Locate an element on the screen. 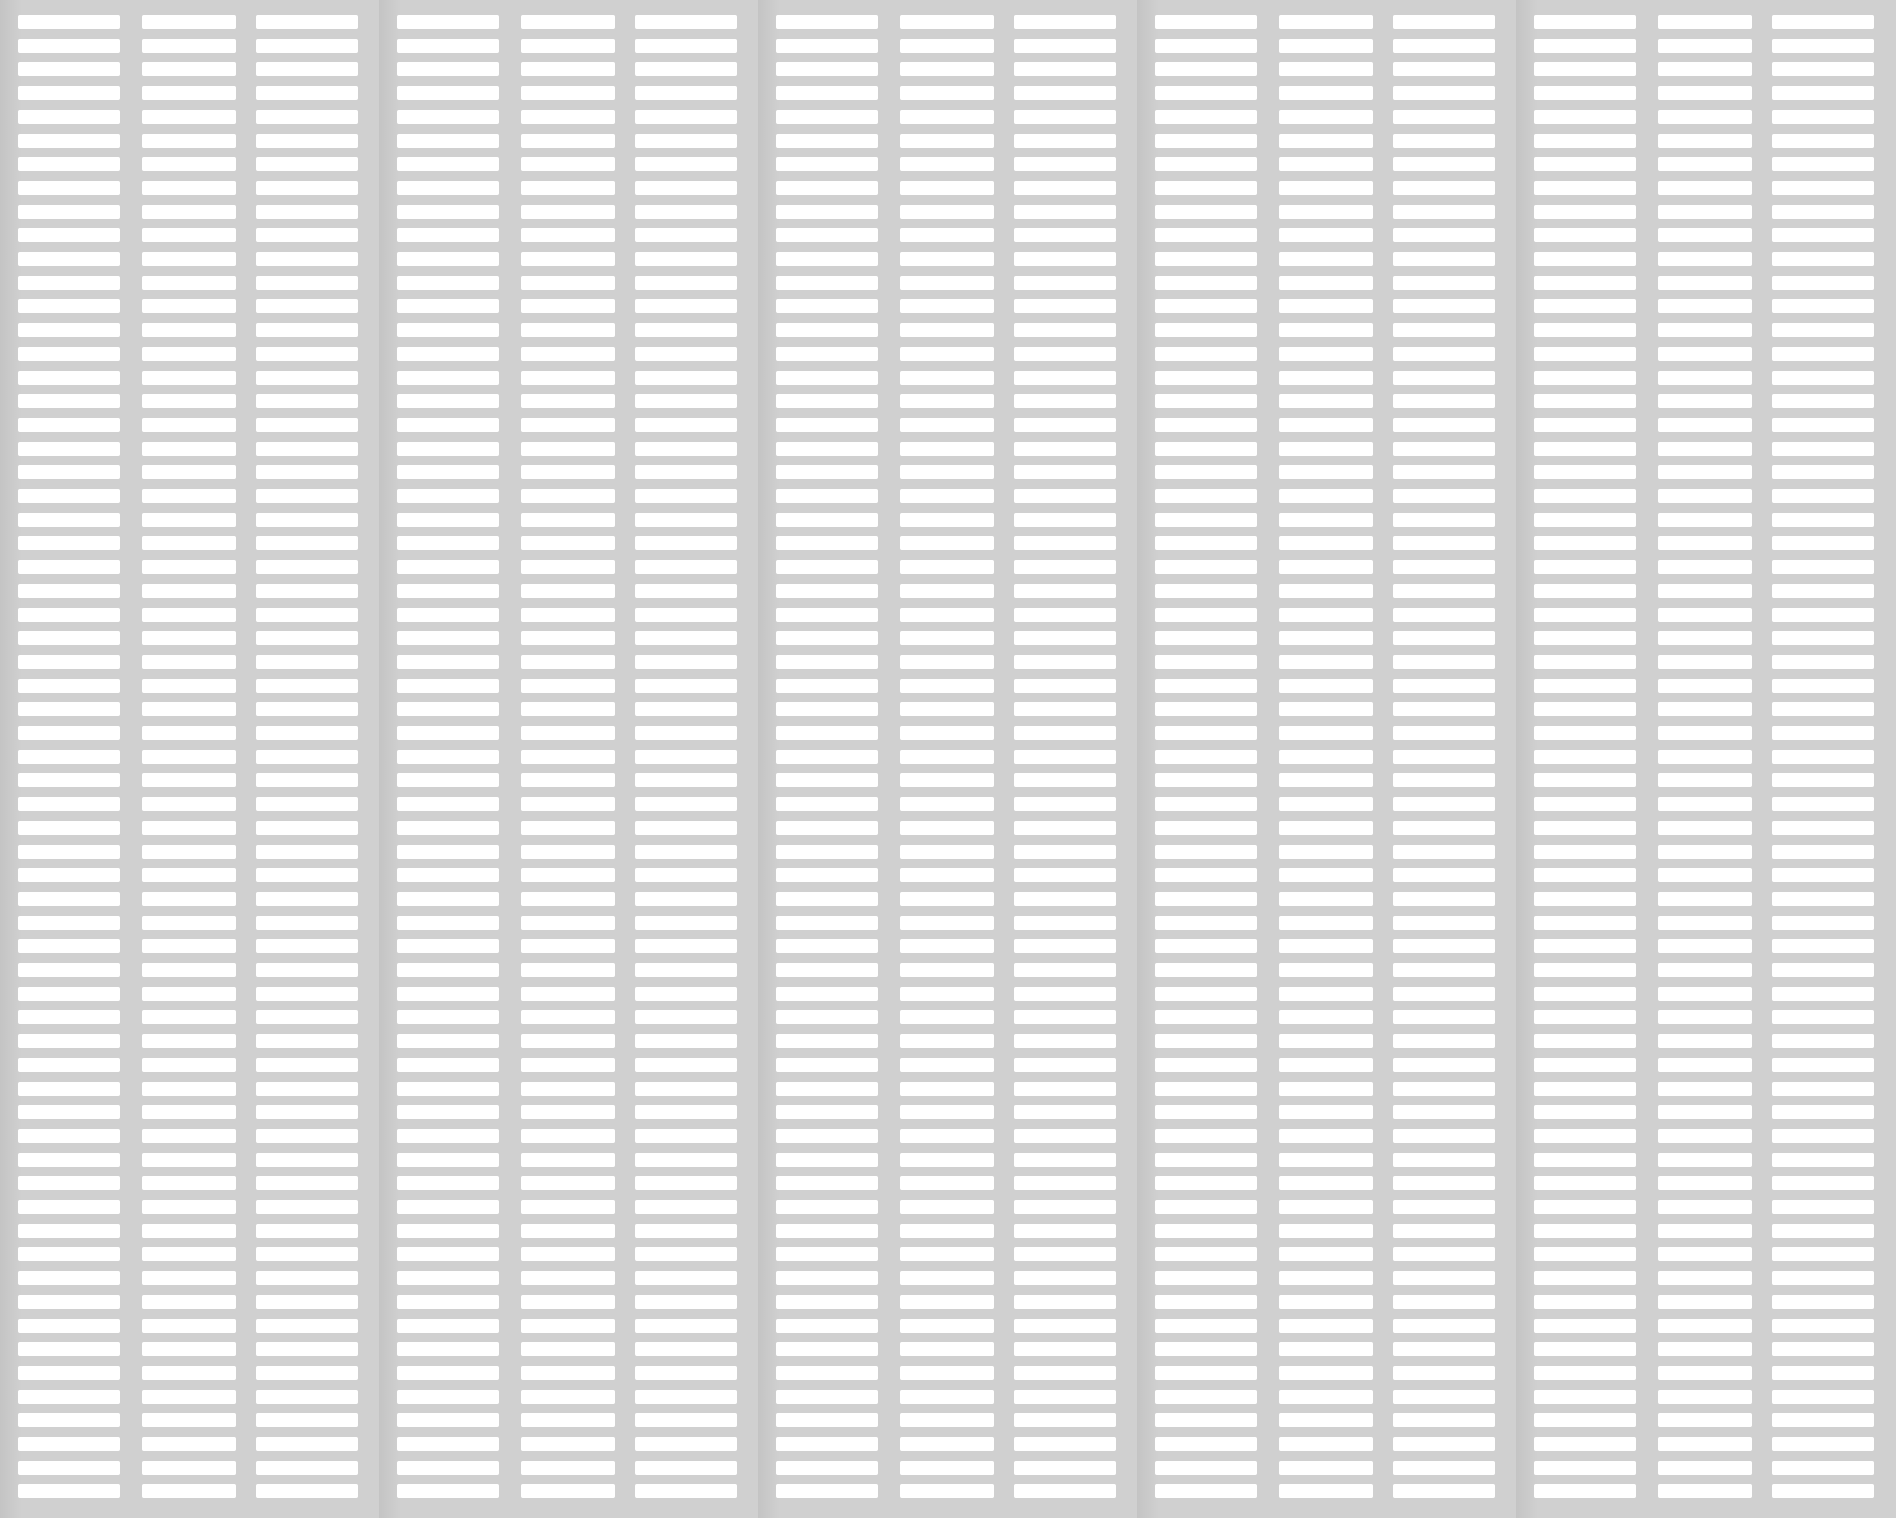 The height and width of the screenshot is (1518, 1896). panel-divider-shadow is located at coordinates (1527, 759).